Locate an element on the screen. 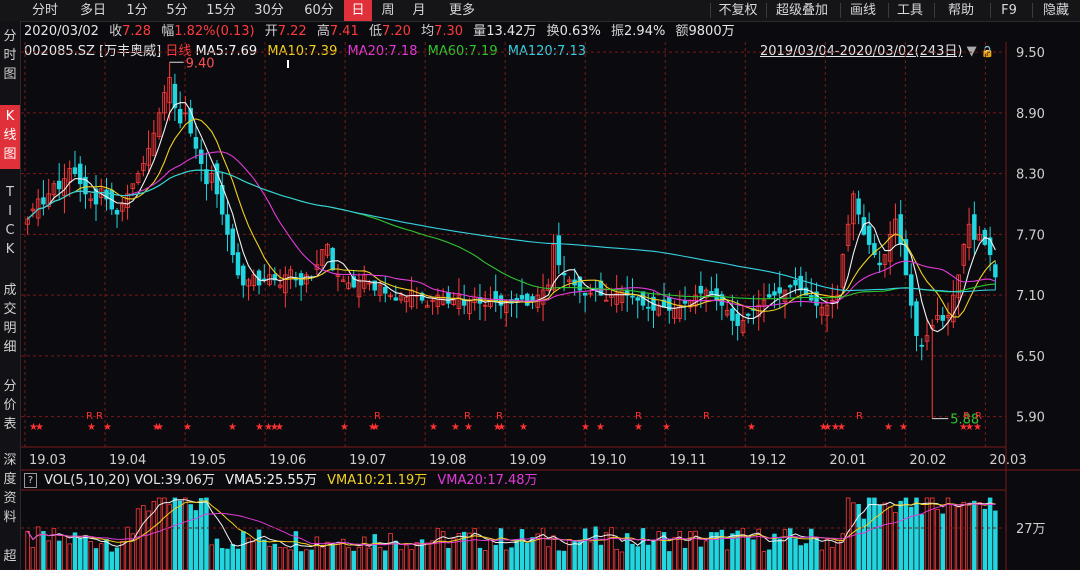 The height and width of the screenshot is (570, 1080). nav-item-3: 成交明细 is located at coordinates (10, 319).